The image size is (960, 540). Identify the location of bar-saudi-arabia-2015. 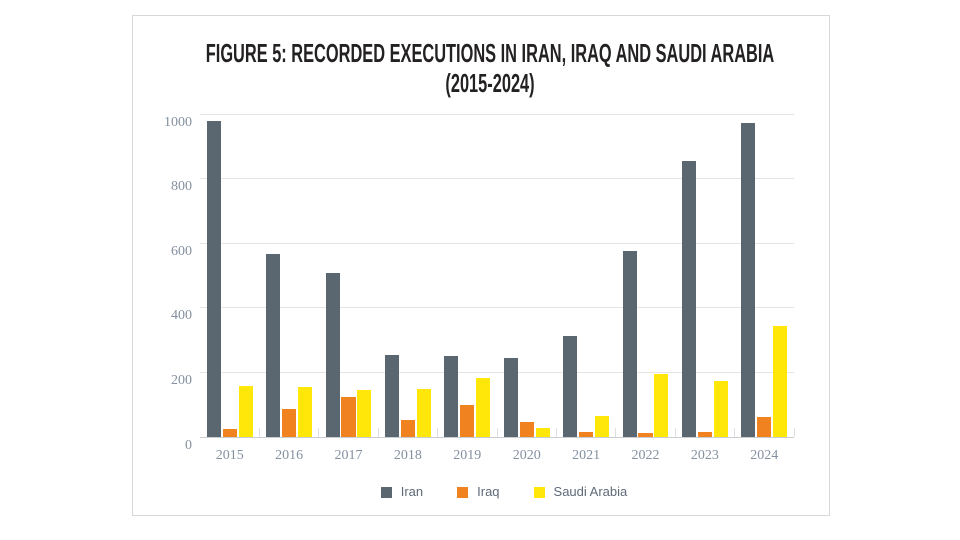
(245, 411).